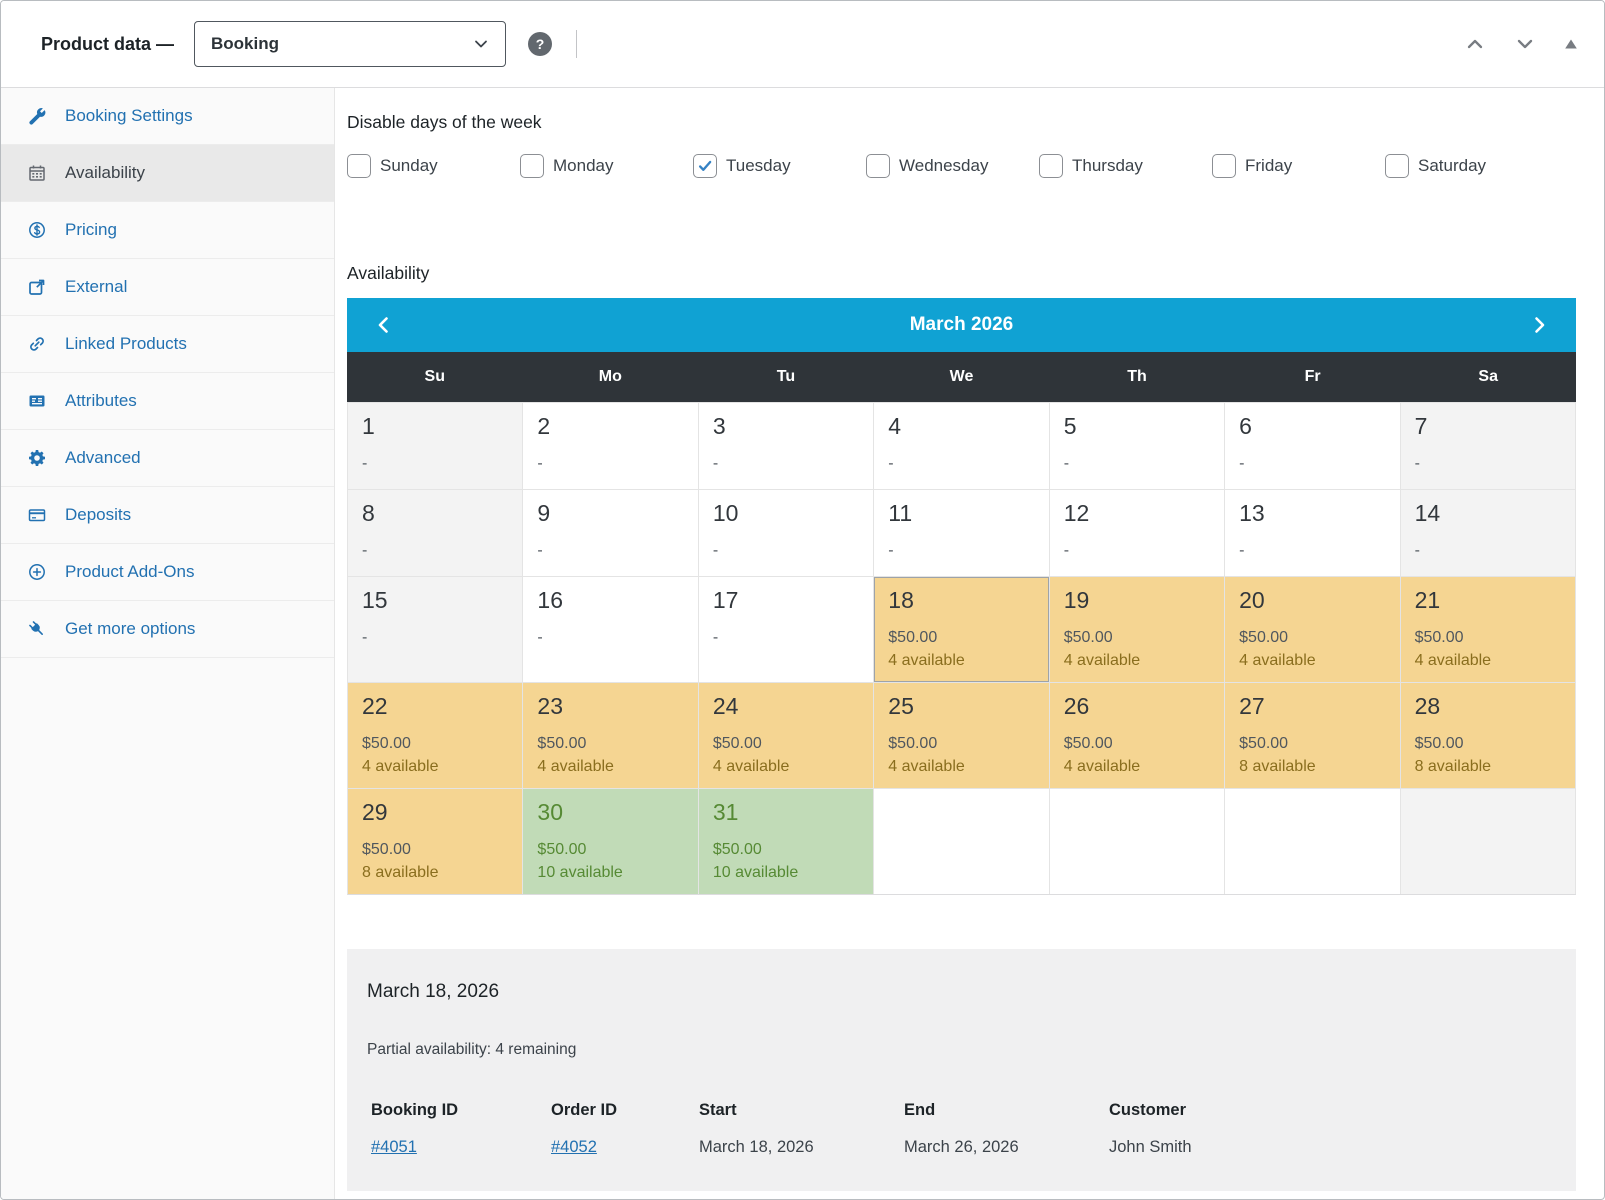 The width and height of the screenshot is (1605, 1200). Describe the element at coordinates (961, 1110) in the screenshot. I see `bookings-table-header: Booking ID Order ID Start End Customer` at that location.